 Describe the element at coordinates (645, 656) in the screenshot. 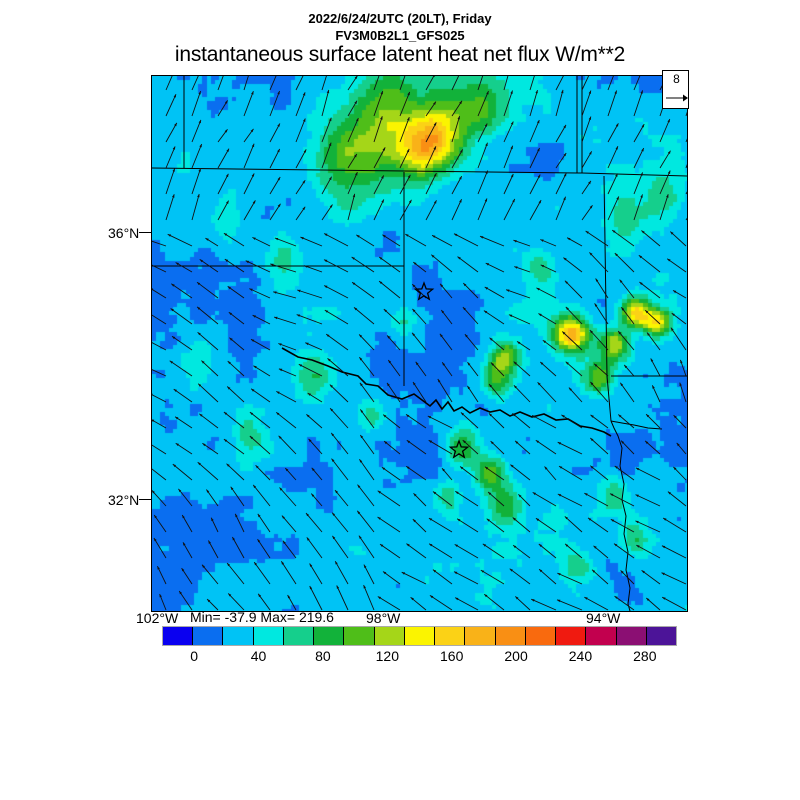

I see `colorbar-tick-label: 280` at that location.